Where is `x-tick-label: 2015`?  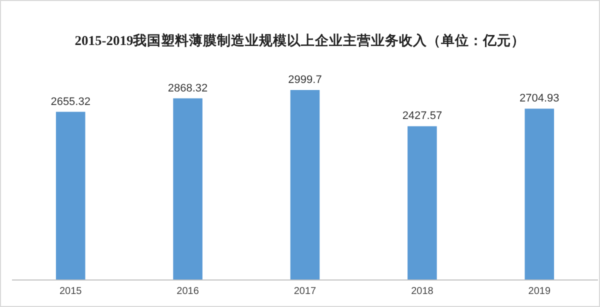 x-tick-label: 2015 is located at coordinates (70, 292).